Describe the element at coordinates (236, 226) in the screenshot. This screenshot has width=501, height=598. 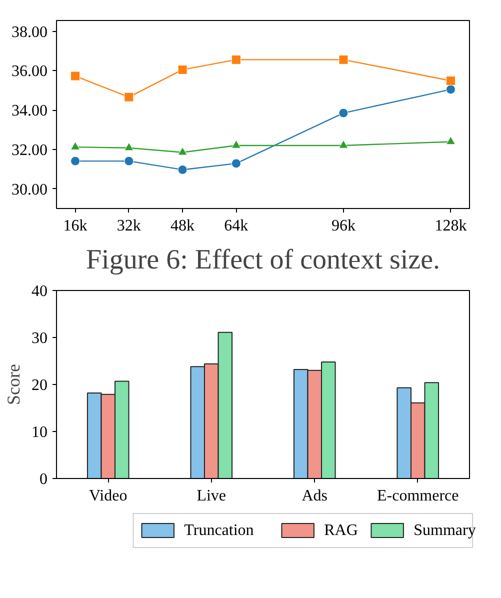
I see `x-tick-label: 64k` at that location.